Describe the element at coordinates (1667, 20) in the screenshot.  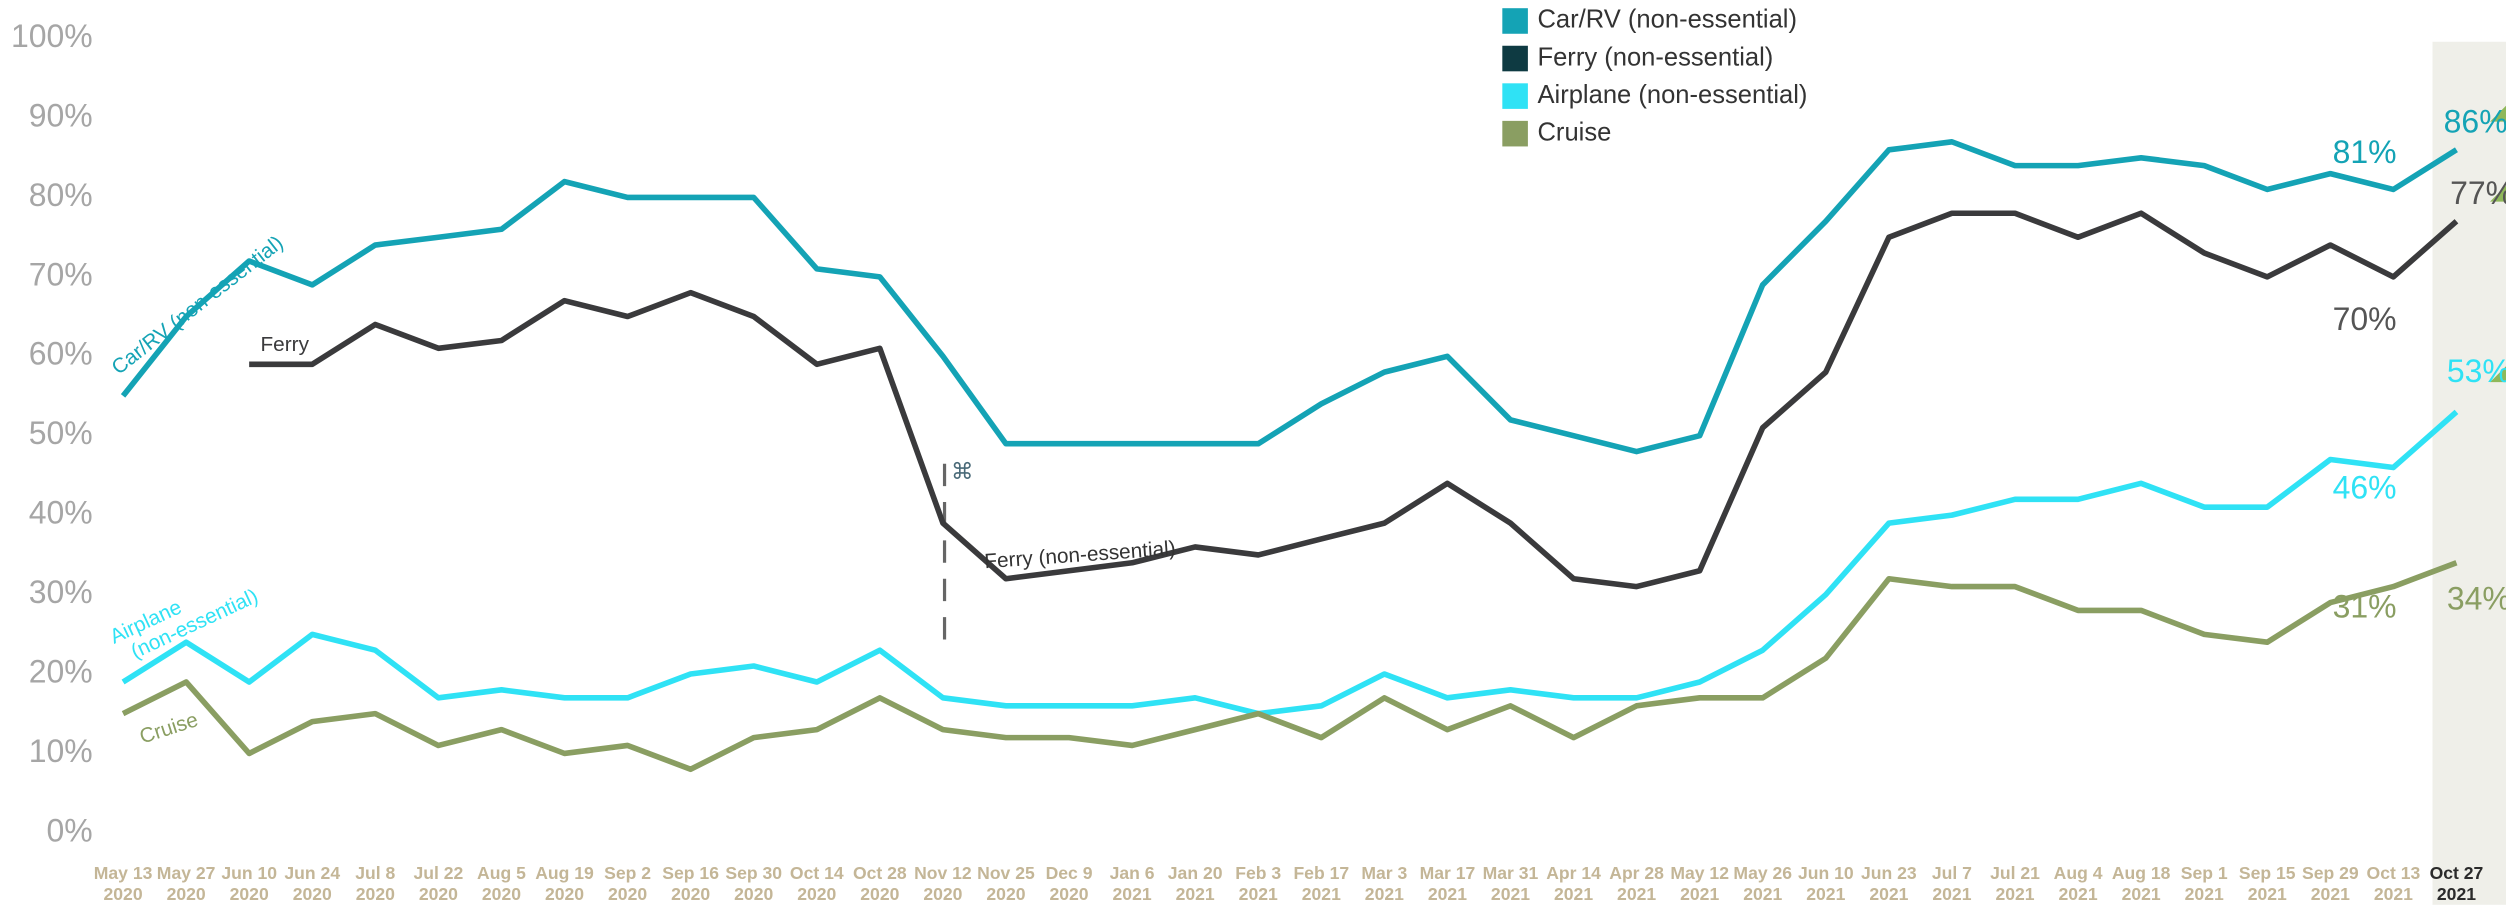
I see `legend-label: Car/RV (non-essential)` at that location.